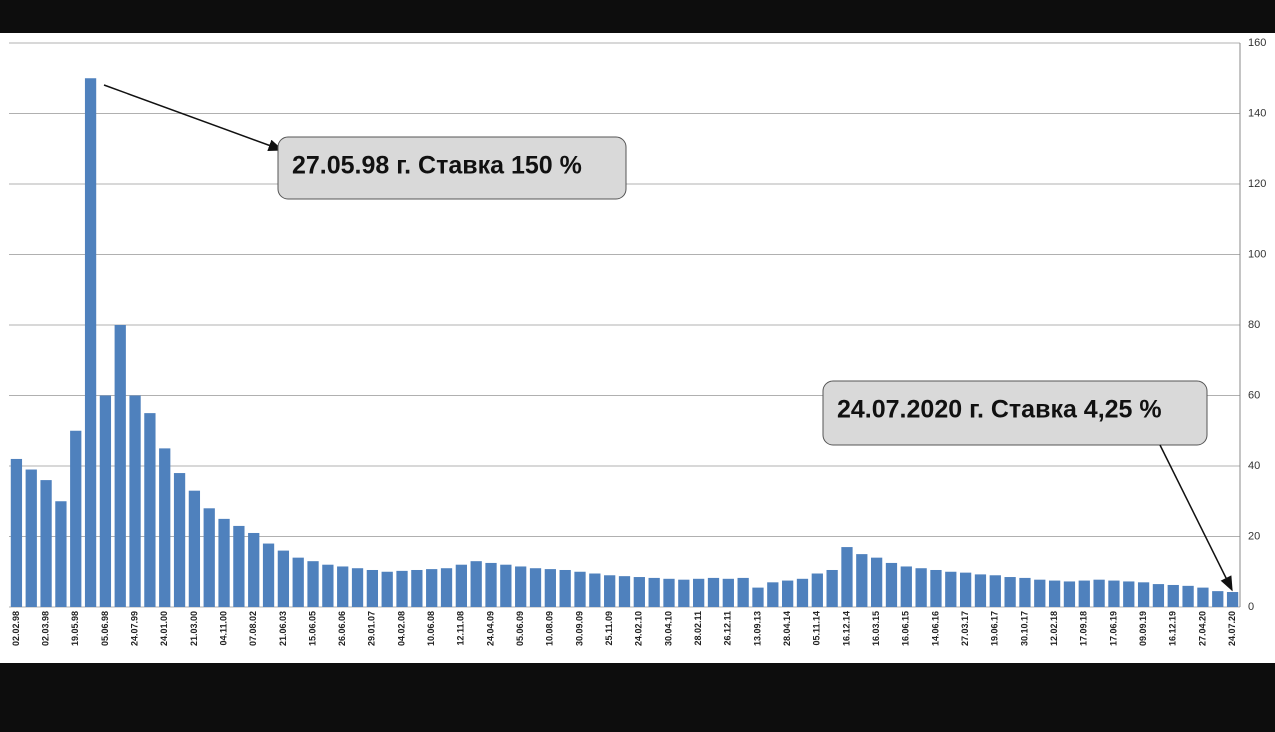  What do you see at coordinates (1257, 254) in the screenshot?
I see `y-tick-label: 100` at bounding box center [1257, 254].